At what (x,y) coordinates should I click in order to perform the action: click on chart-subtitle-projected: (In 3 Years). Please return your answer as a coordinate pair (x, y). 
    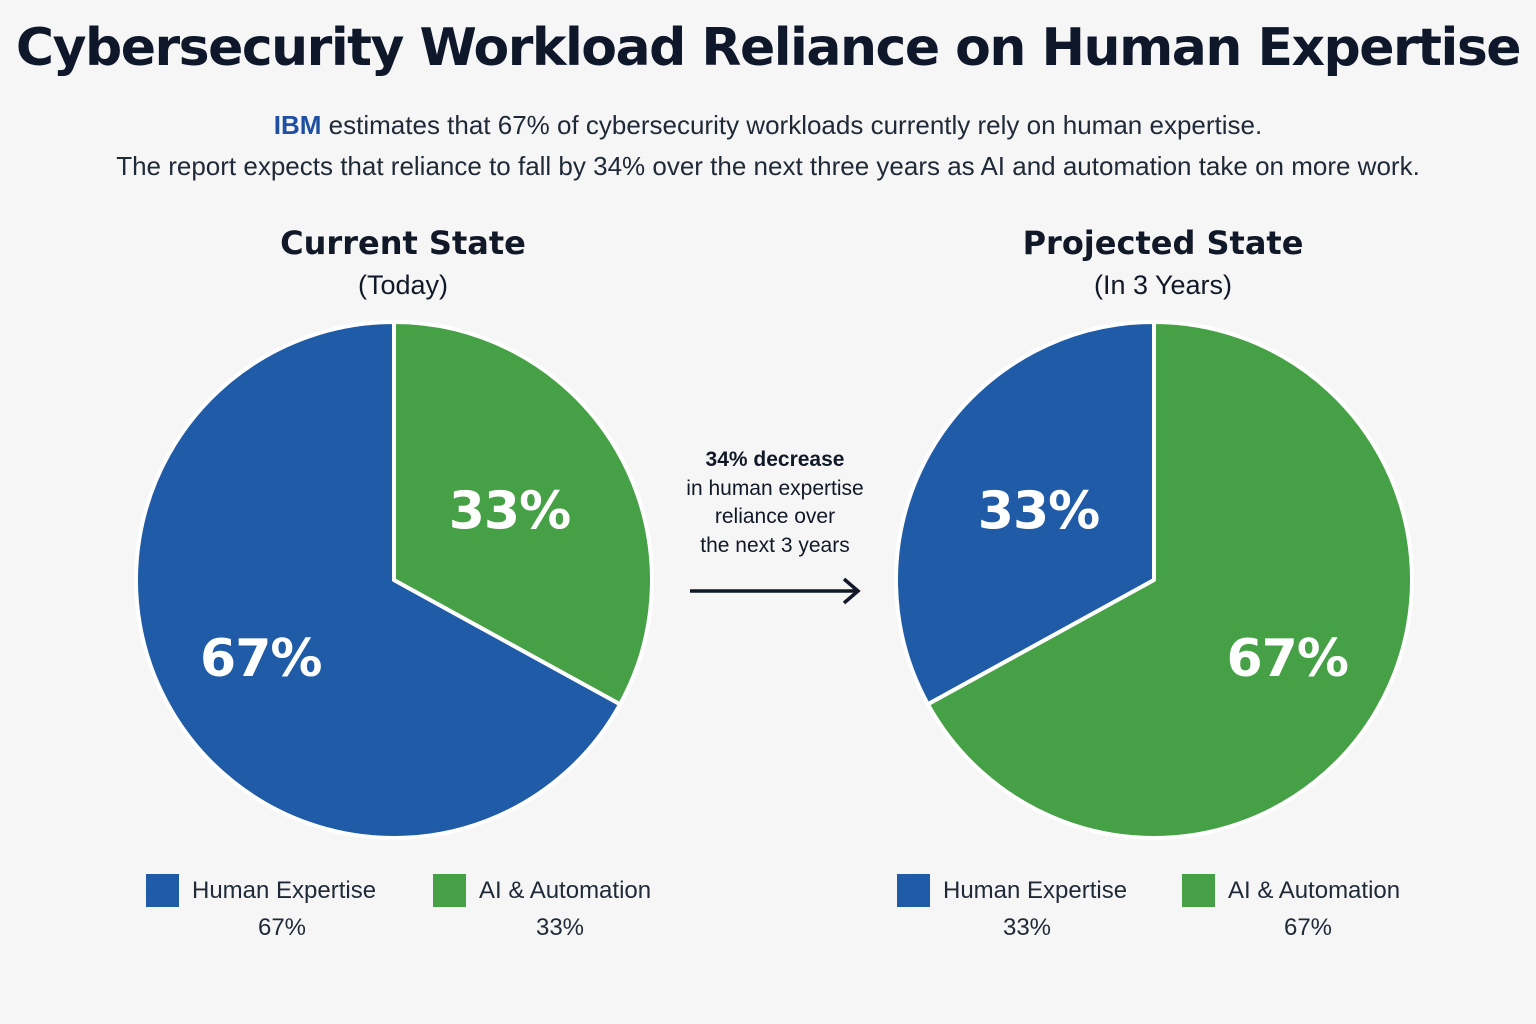
    Looking at the image, I should click on (1163, 285).